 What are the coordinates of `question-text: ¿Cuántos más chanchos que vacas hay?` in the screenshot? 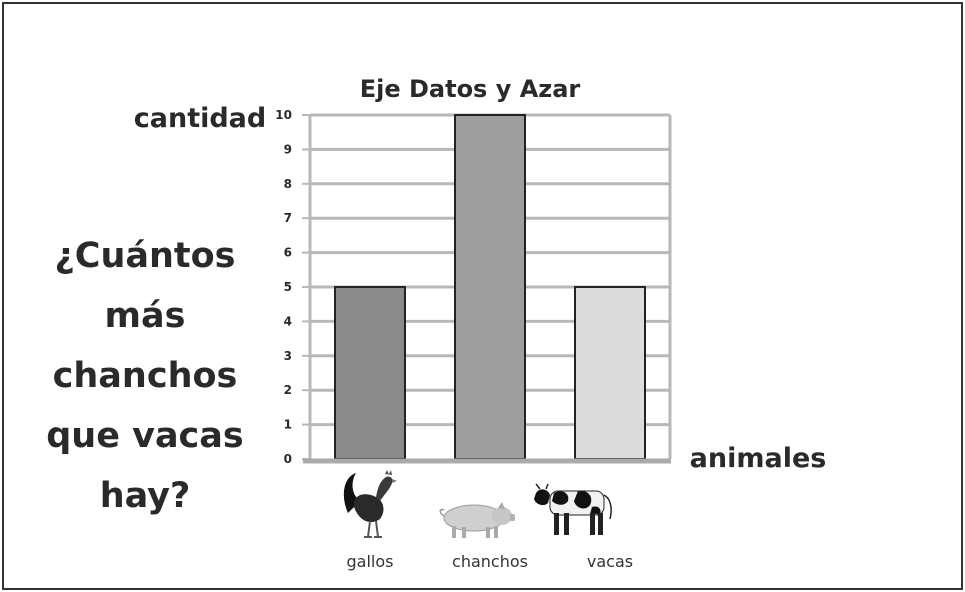 It's located at (145, 376).